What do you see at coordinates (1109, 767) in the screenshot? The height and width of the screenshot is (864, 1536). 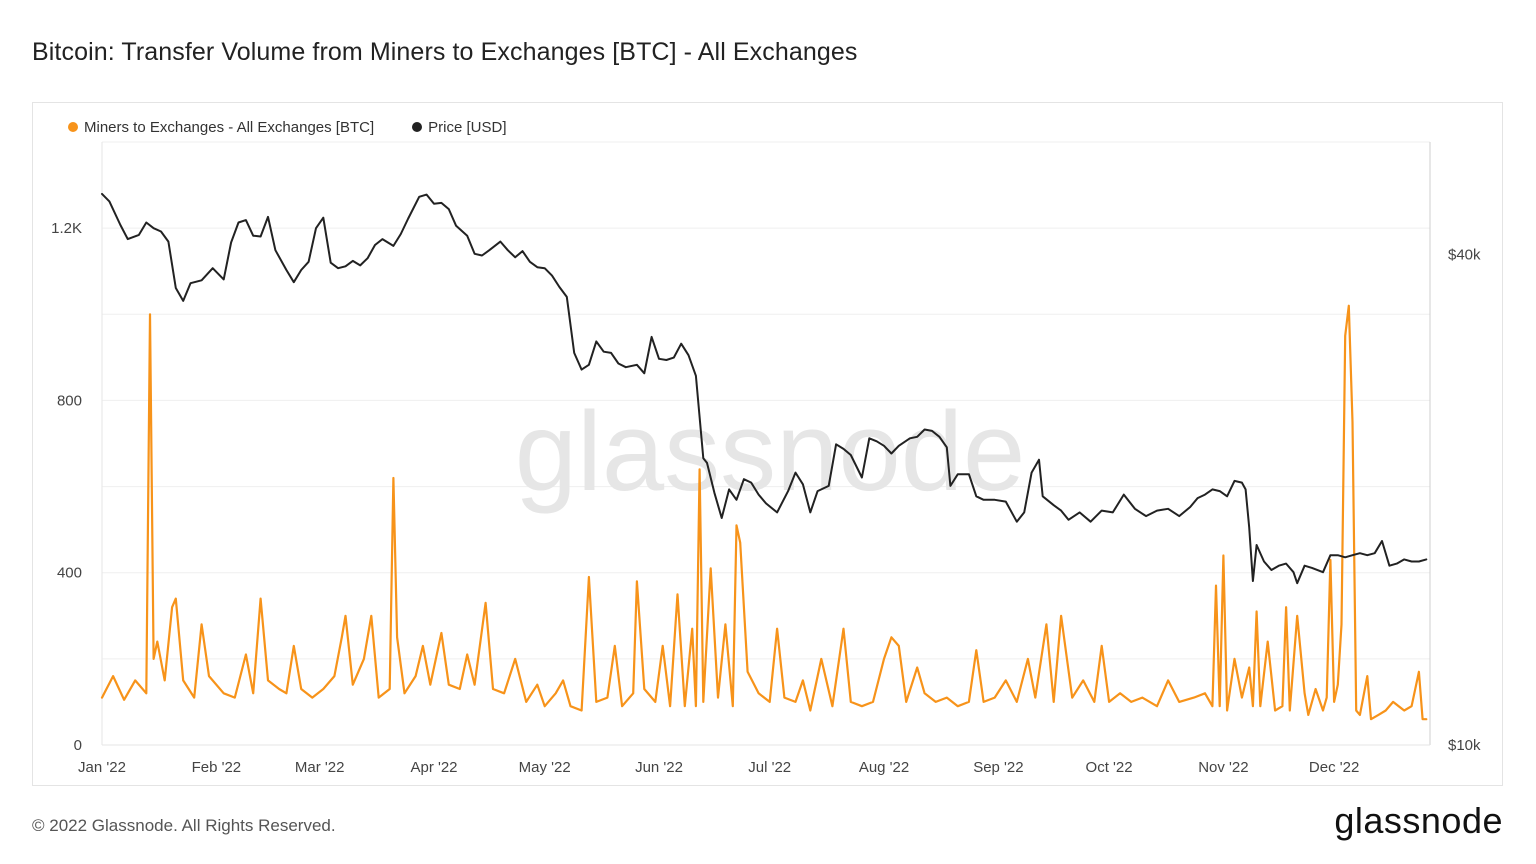 I see `x-tick-label: Oct '22` at bounding box center [1109, 767].